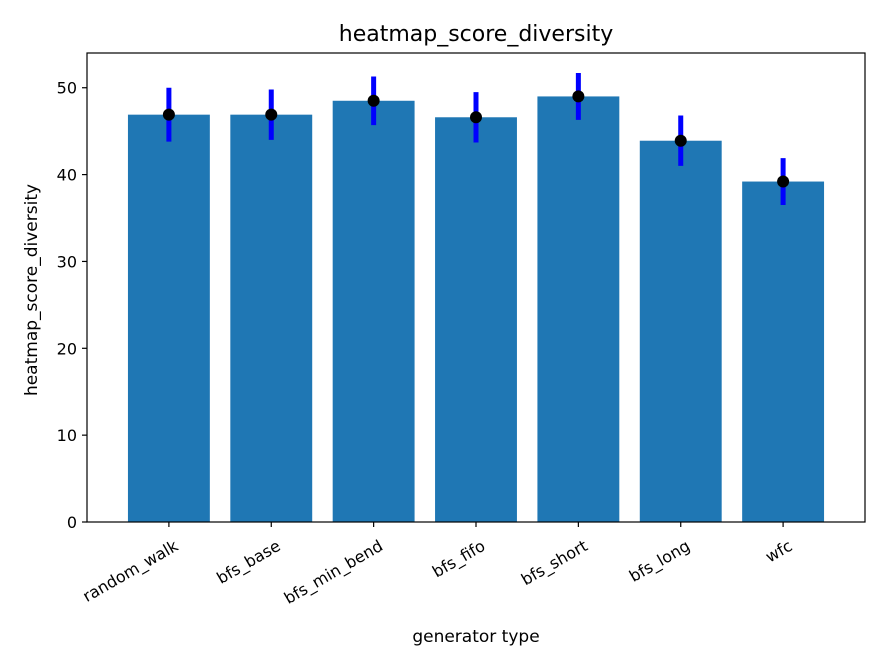 Image resolution: width=888 pixels, height=668 pixels. I want to click on chart-title: heatmap_score_diversity, so click(476, 34).